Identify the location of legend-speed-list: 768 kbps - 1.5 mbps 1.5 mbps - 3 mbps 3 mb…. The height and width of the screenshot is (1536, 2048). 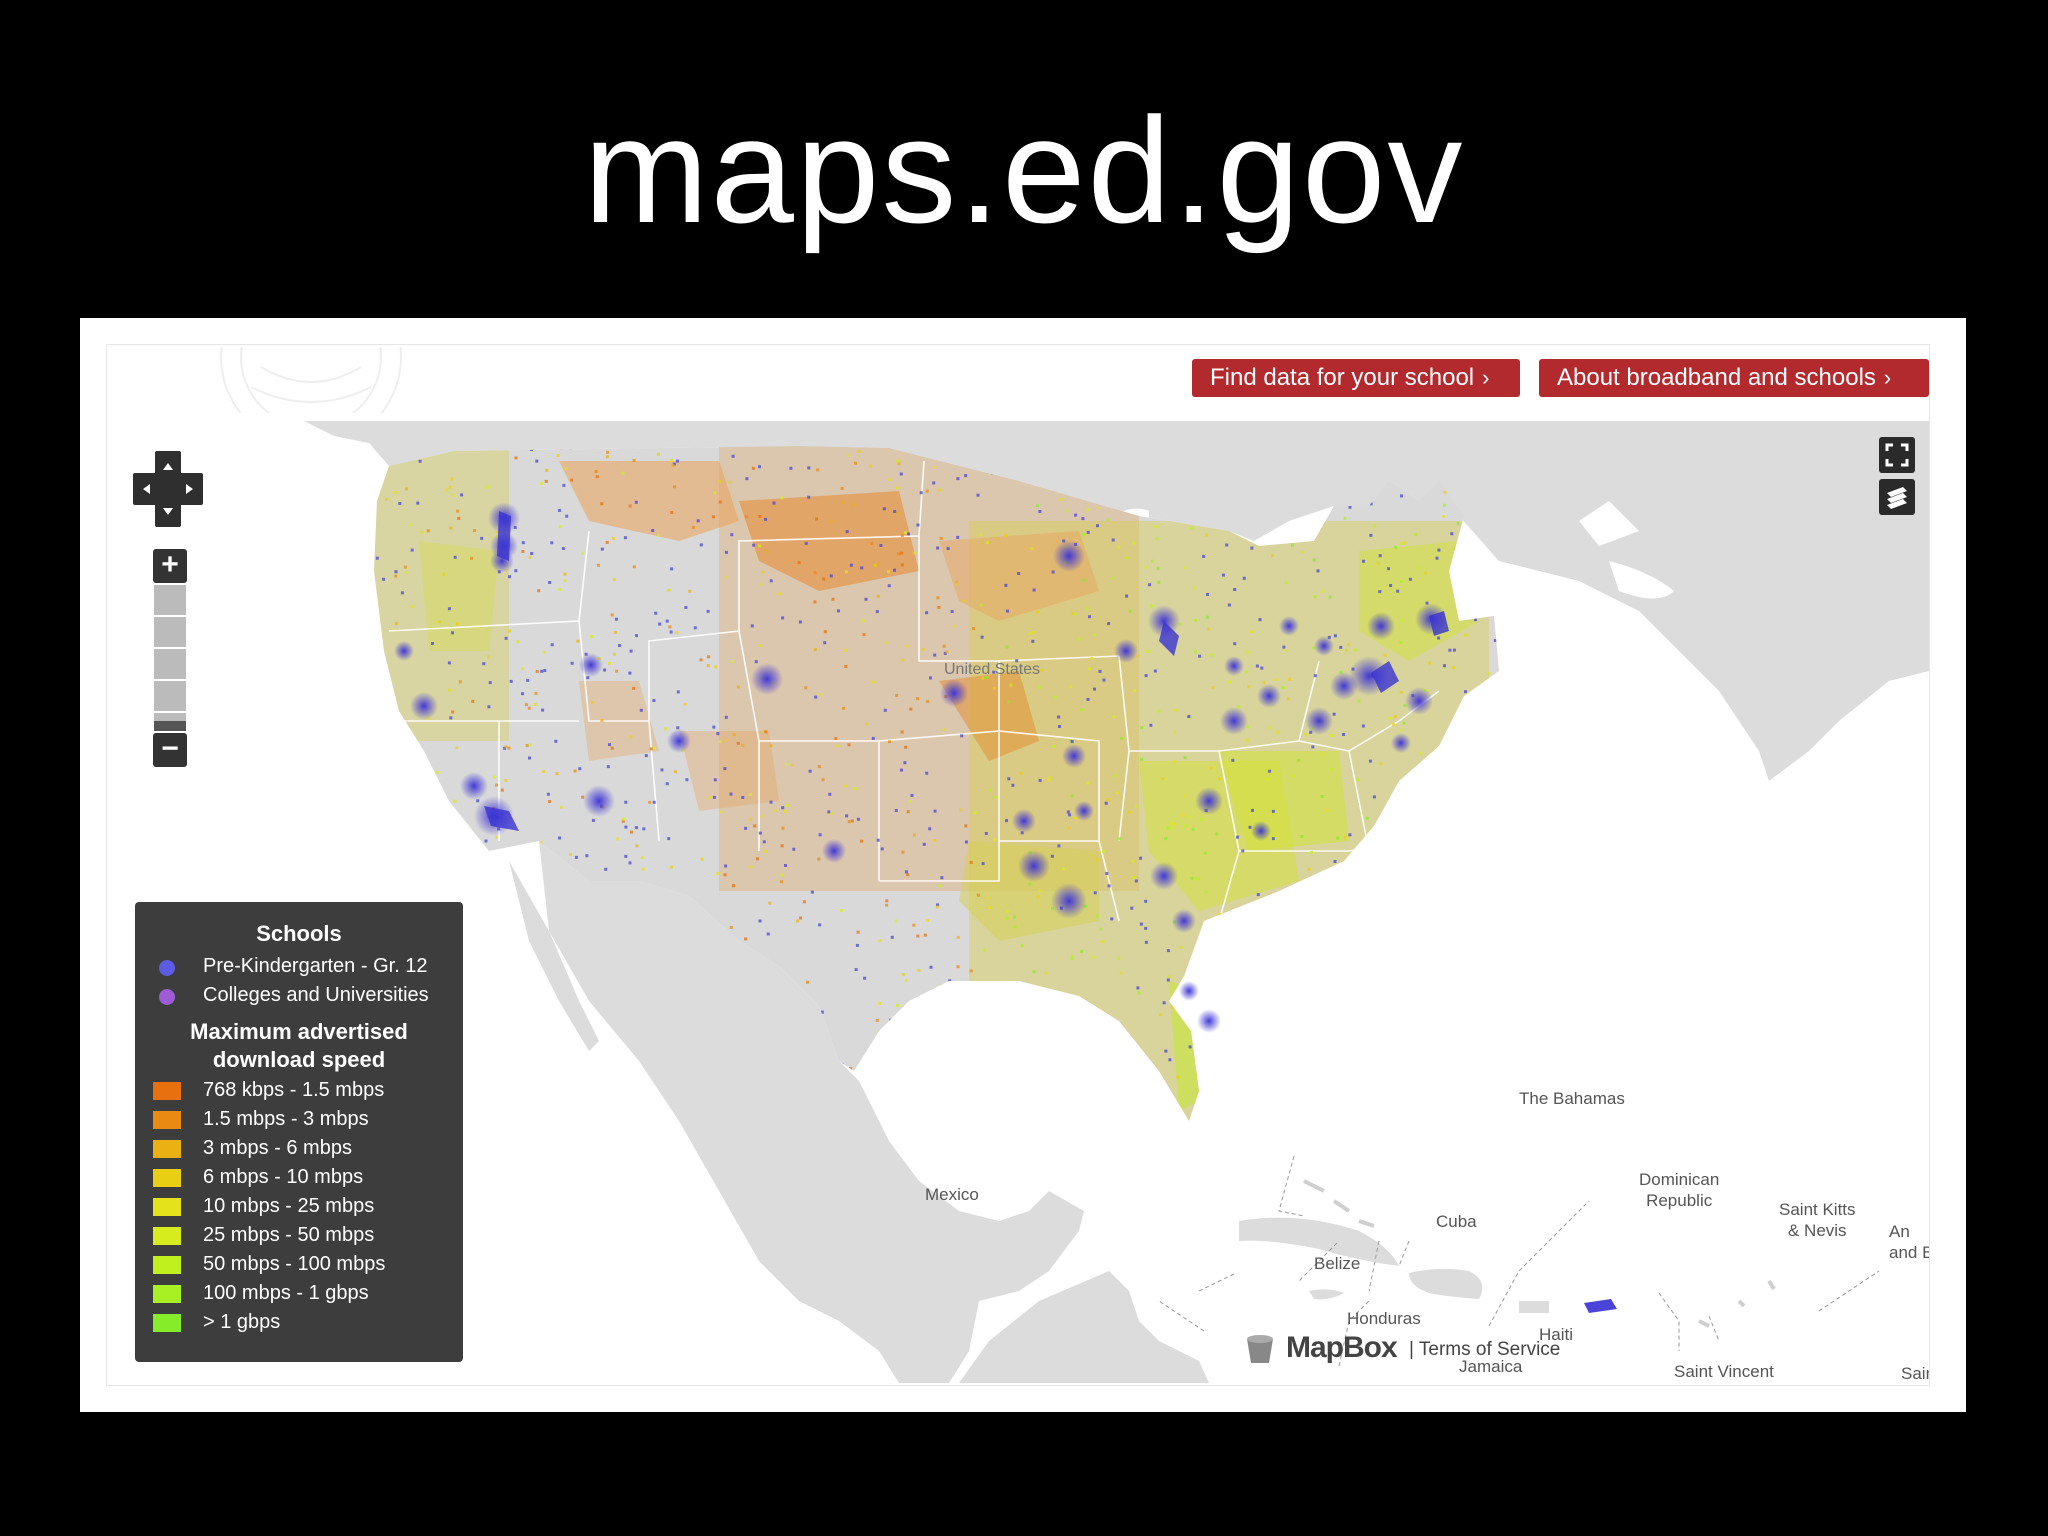
(299, 1206).